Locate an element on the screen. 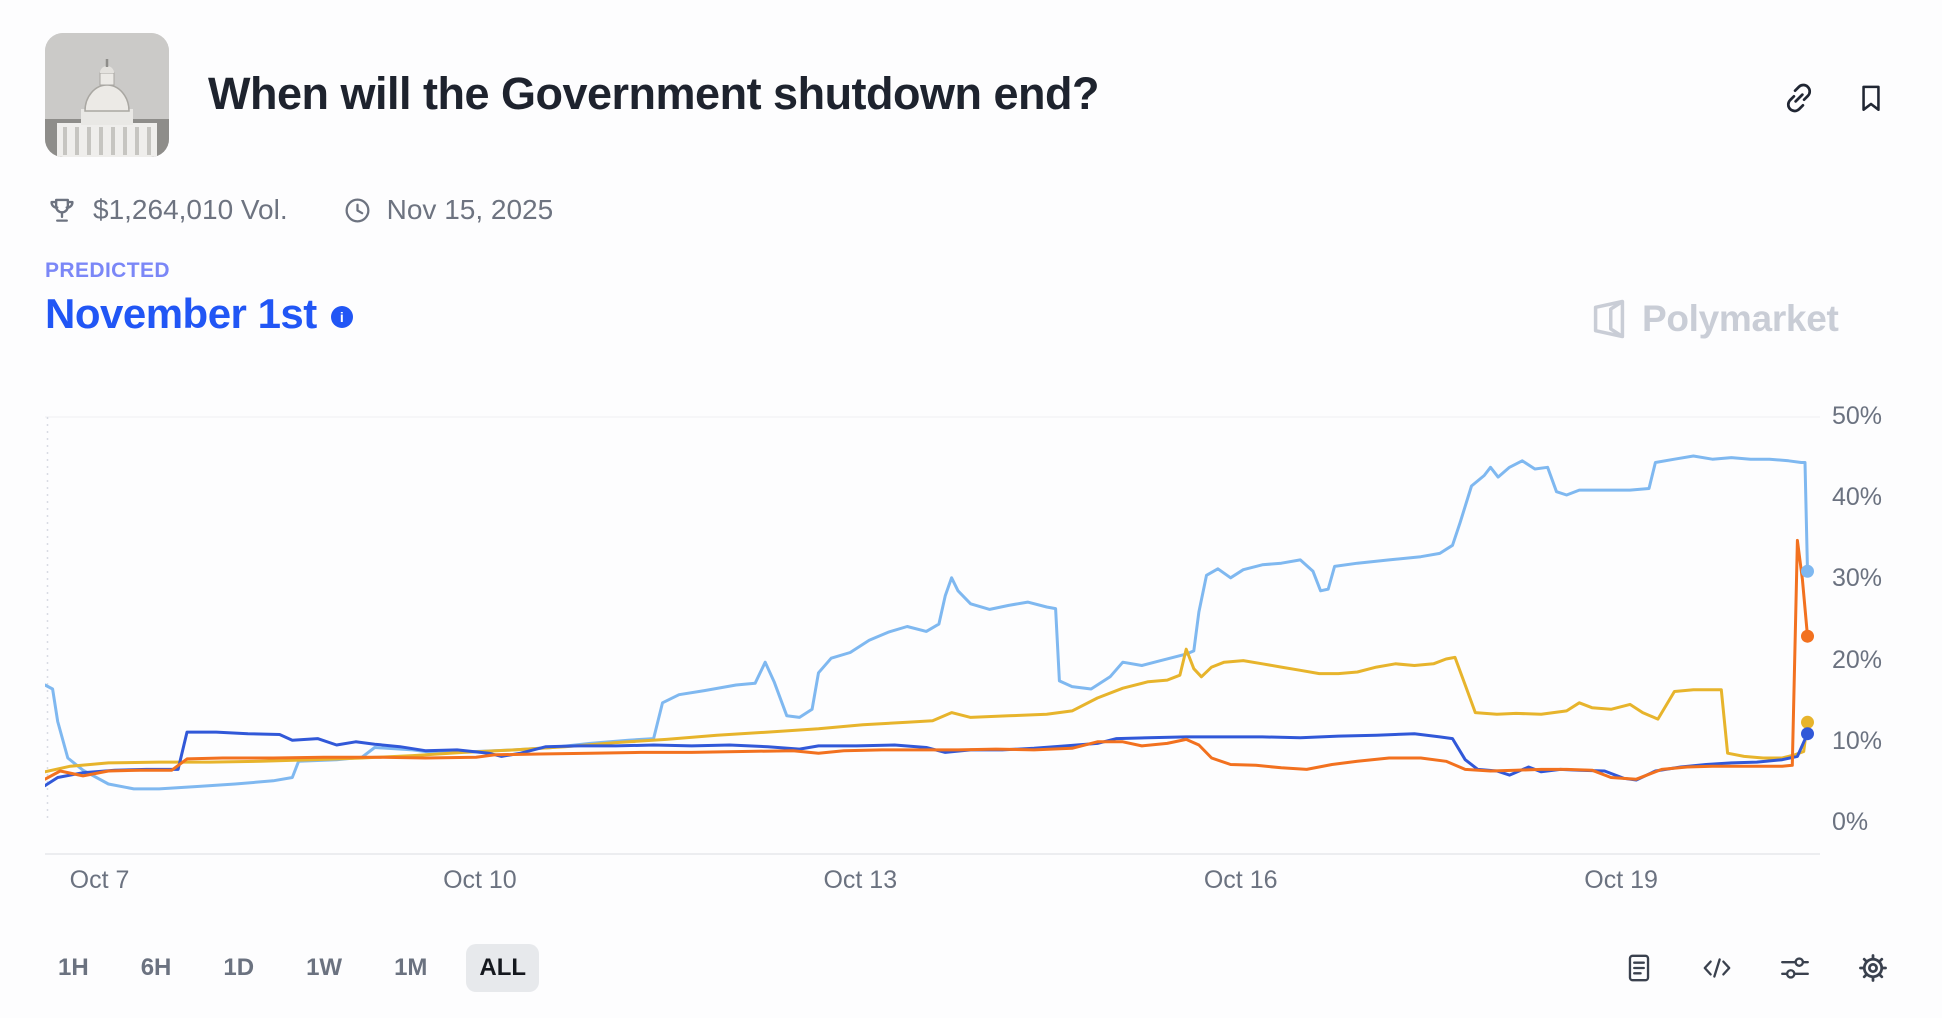 The width and height of the screenshot is (1942, 1018). range-1d: 1D is located at coordinates (238, 968).